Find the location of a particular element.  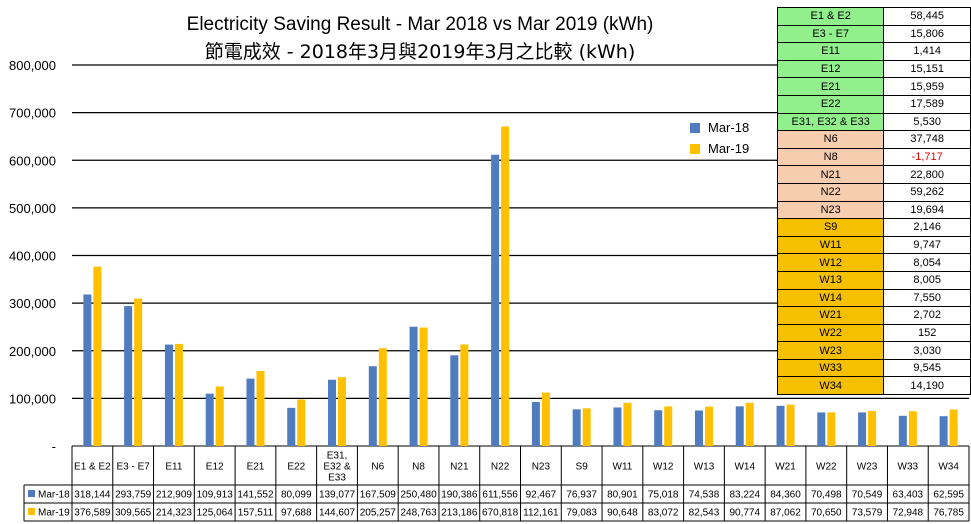

data-label: 76,785 is located at coordinates (948, 513).